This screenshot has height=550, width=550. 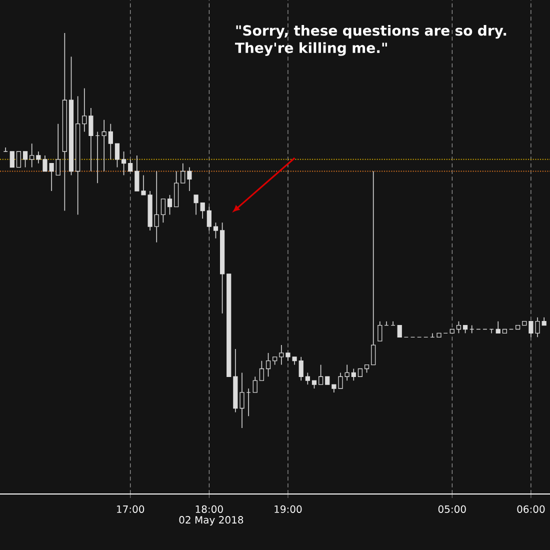 What do you see at coordinates (531, 509) in the screenshot?
I see `x-tick-label: 06:00` at bounding box center [531, 509].